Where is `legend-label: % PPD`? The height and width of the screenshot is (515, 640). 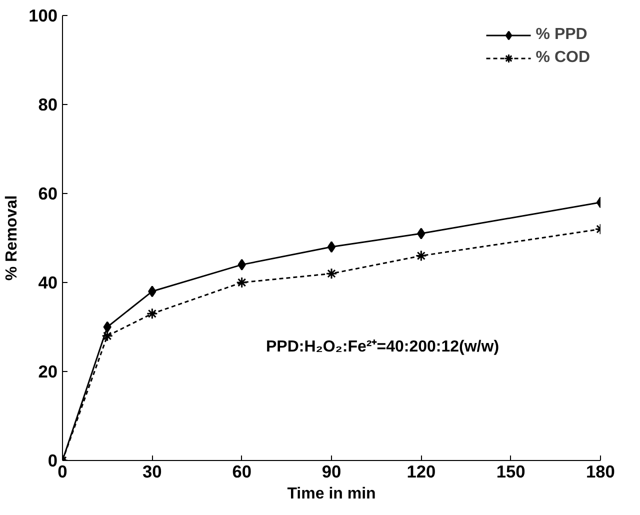 legend-label: % PPD is located at coordinates (562, 35).